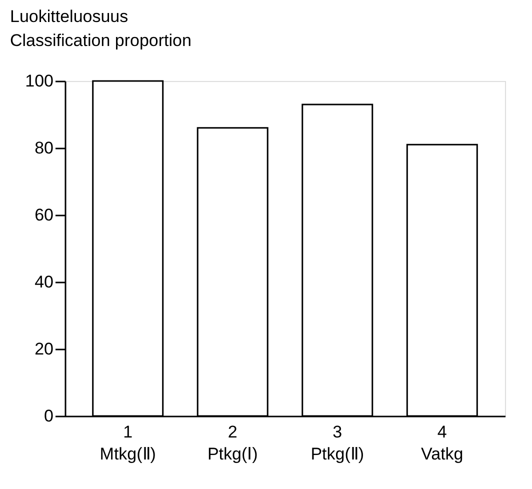 Image resolution: width=532 pixels, height=489 pixels. What do you see at coordinates (44, 282) in the screenshot?
I see `y-tick-label: 40` at bounding box center [44, 282].